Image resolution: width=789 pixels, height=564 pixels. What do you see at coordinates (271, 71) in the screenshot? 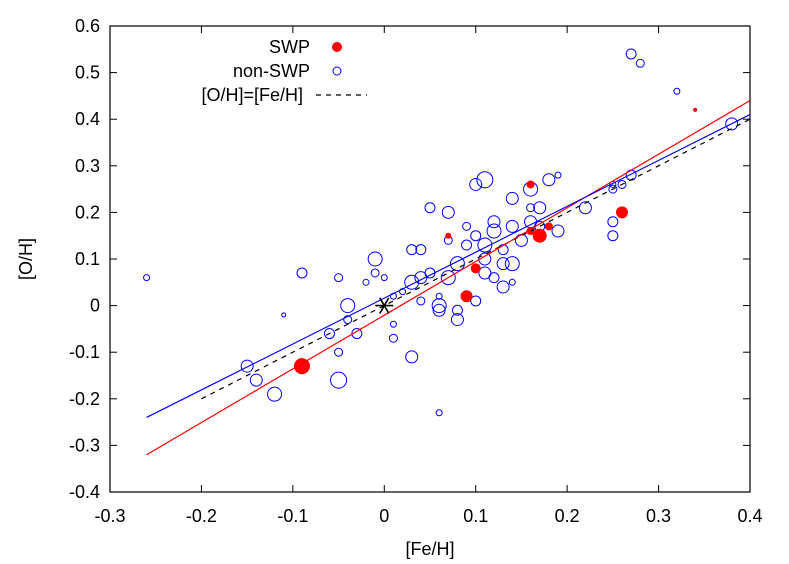
I see `legend-label: non-SWP` at bounding box center [271, 71].